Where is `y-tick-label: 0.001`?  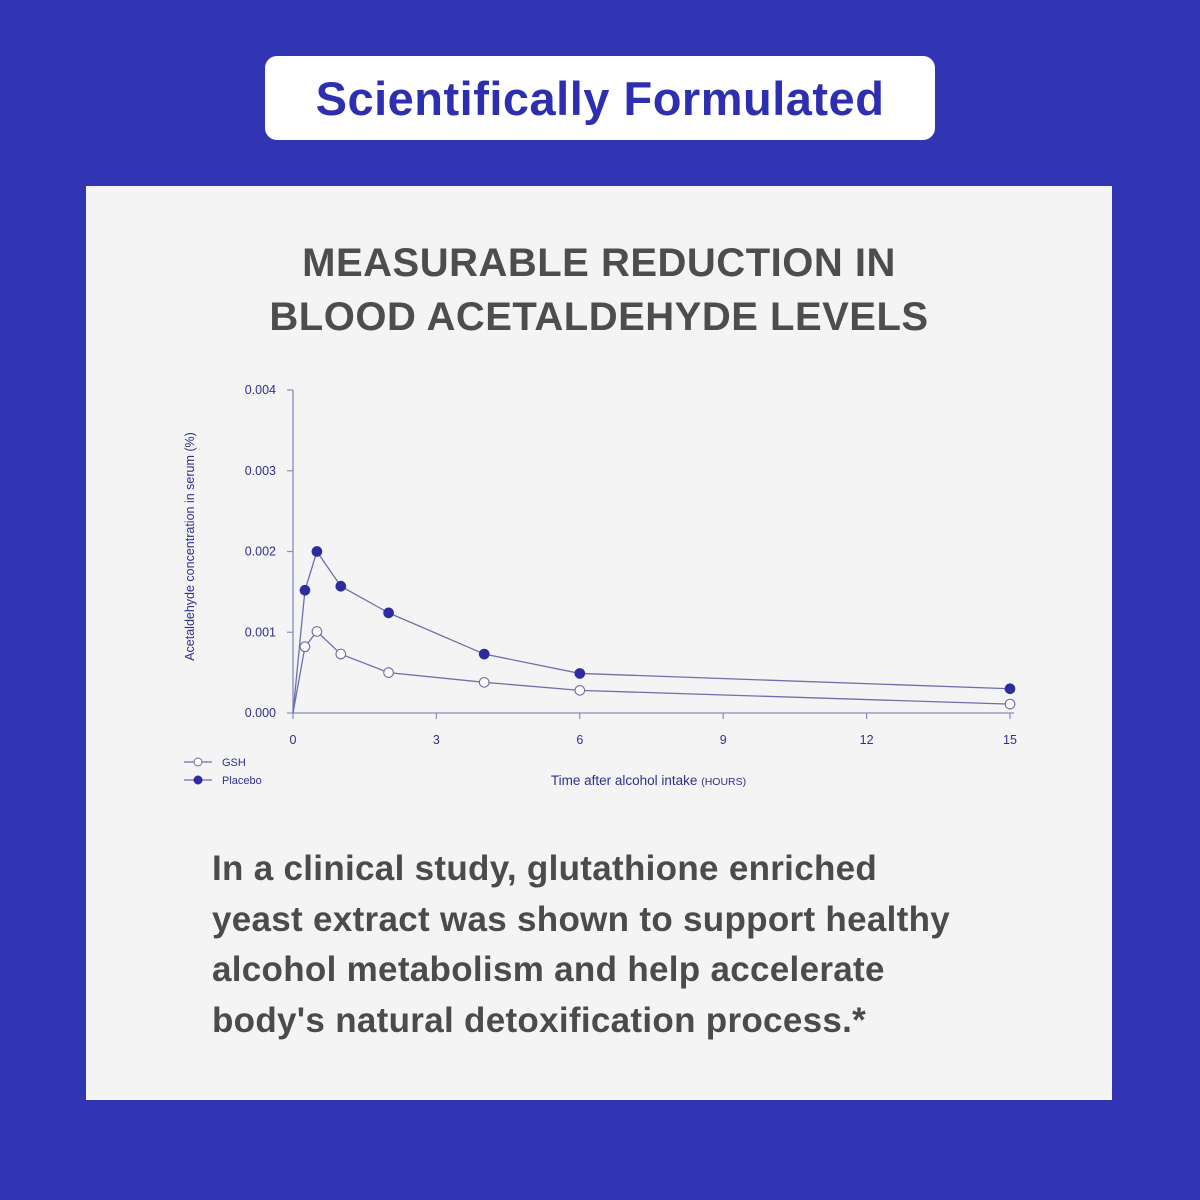
y-tick-label: 0.001 is located at coordinates (260, 632).